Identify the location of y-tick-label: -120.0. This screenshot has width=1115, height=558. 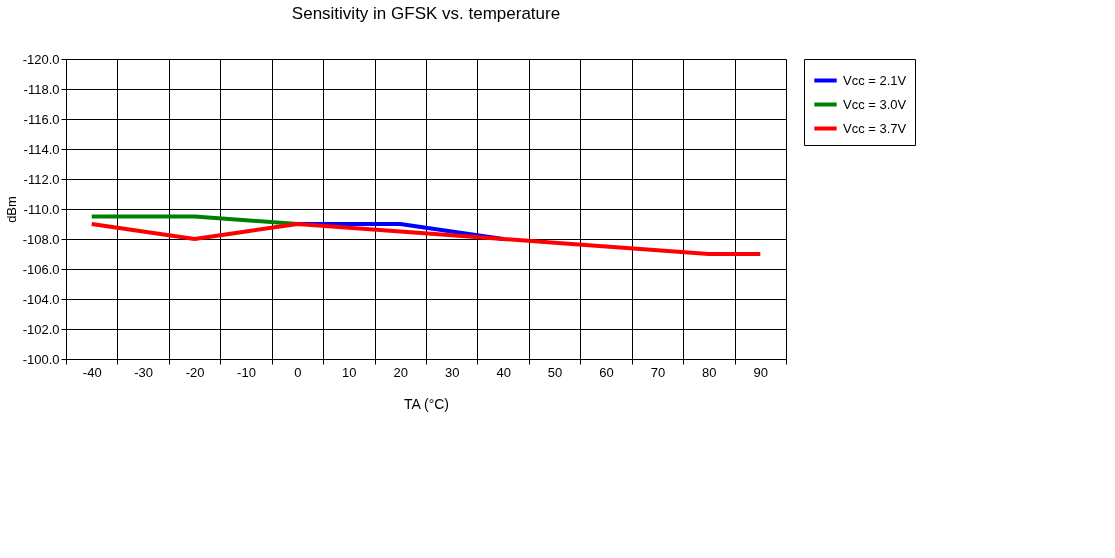
(41, 59).